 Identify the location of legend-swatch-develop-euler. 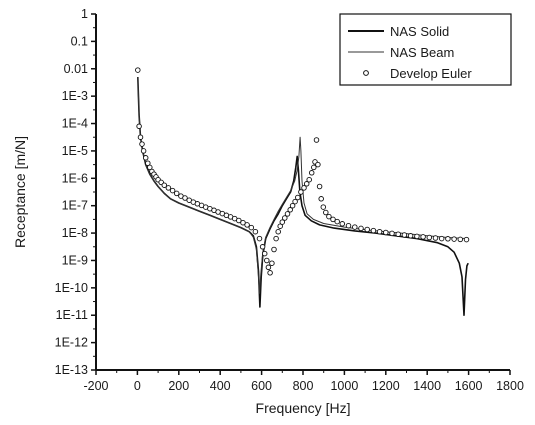
(366, 73).